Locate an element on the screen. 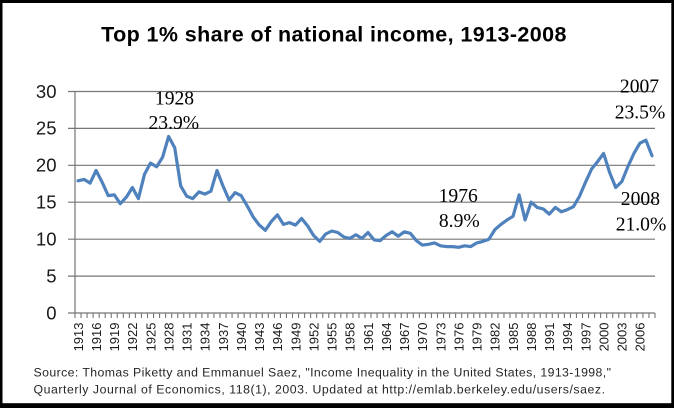 Image resolution: width=674 pixels, height=408 pixels. svg-text: 1994 is located at coordinates (567, 337).